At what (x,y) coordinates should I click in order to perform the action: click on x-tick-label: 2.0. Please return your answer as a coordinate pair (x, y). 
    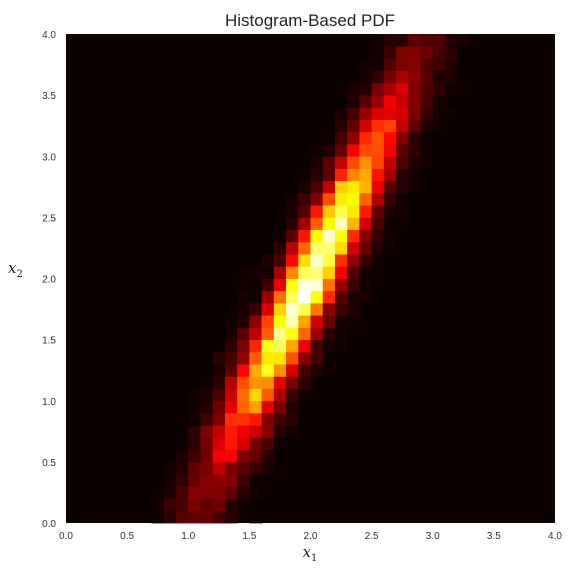
    Looking at the image, I should click on (311, 536).